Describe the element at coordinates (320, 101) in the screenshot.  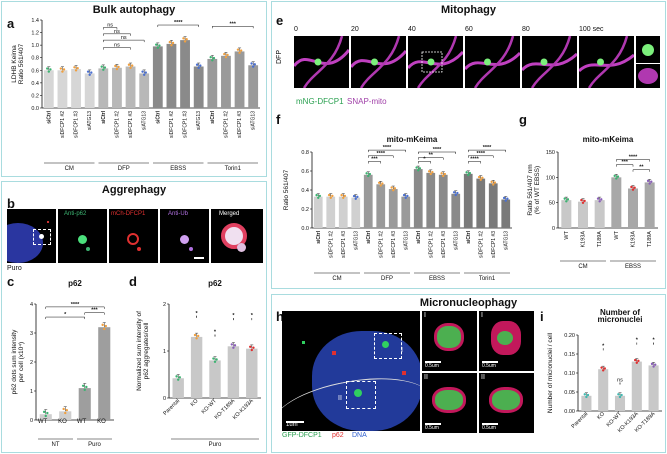
I see `legend-mng-dfcp1: mNG-DFCP1` at that location.